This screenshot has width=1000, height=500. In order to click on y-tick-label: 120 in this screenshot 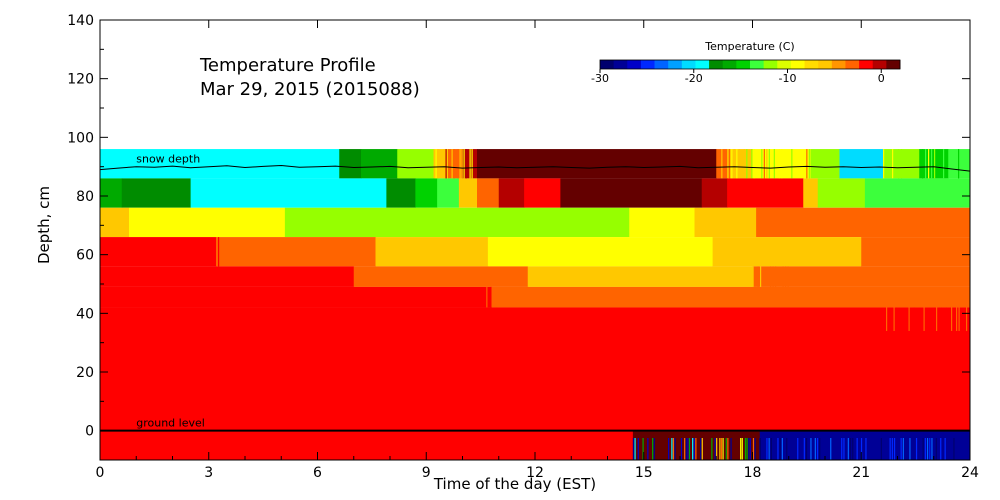, I will do `click(80, 80)`.